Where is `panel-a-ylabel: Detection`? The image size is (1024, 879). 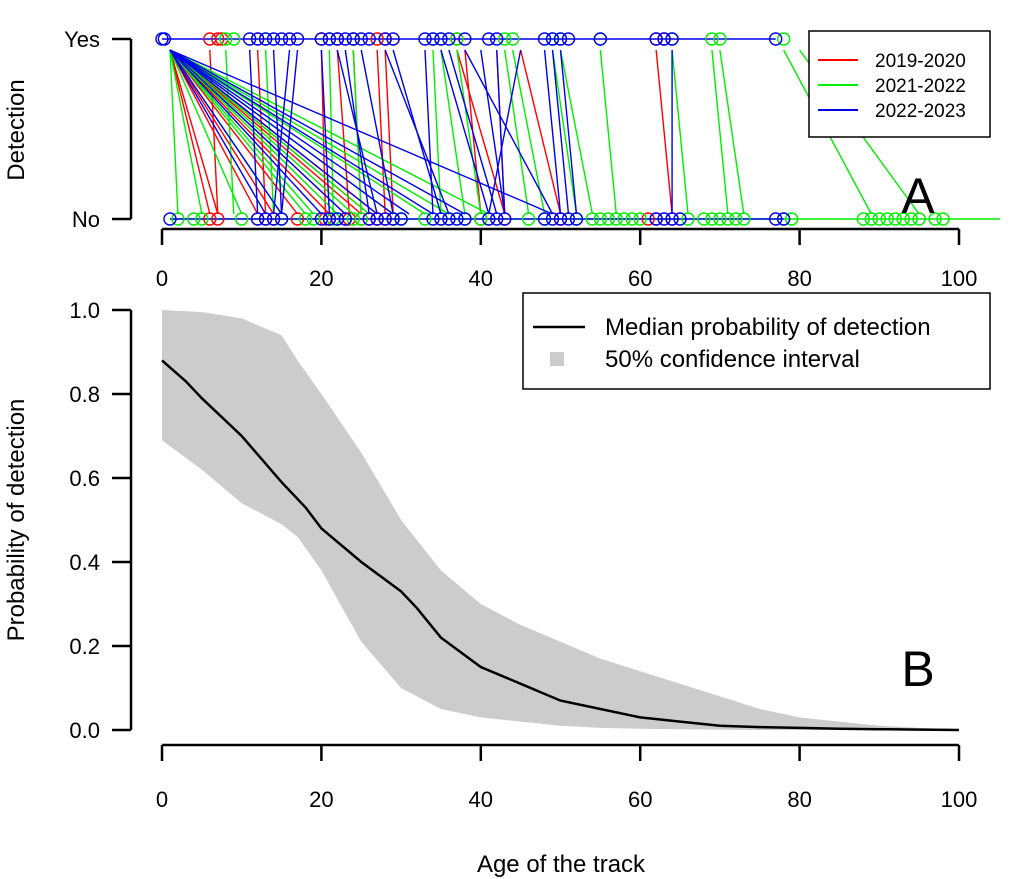 panel-a-ylabel: Detection is located at coordinates (16, 129).